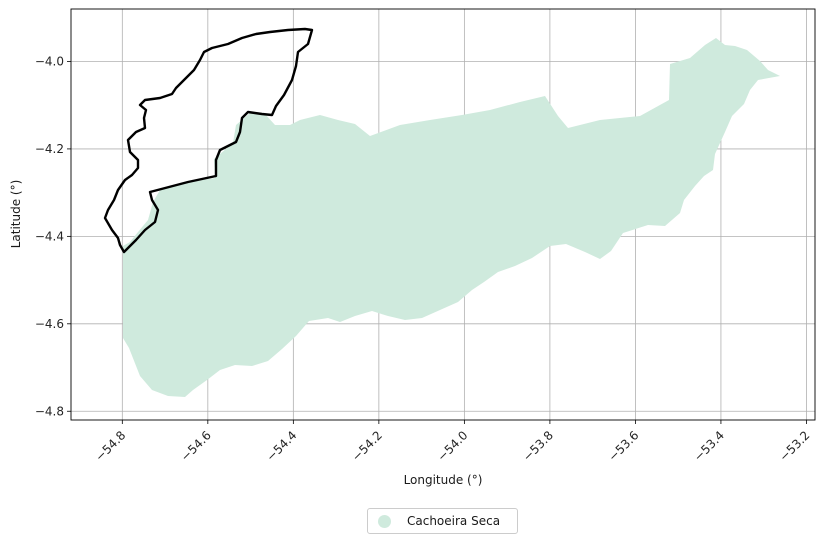  What do you see at coordinates (49, 61) in the screenshot?
I see `y-tick-label: −4.0` at bounding box center [49, 61].